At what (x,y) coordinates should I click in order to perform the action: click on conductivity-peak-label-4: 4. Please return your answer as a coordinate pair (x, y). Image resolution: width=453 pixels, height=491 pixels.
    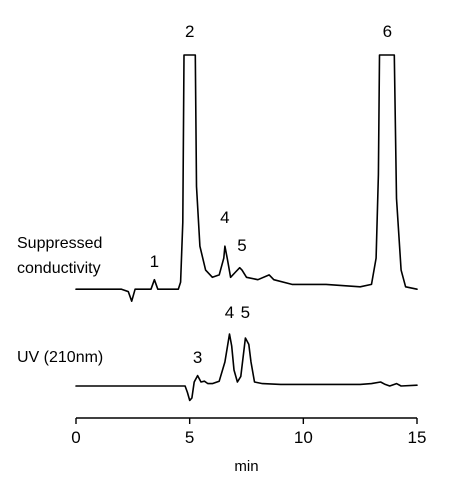
    Looking at the image, I should click on (224, 217).